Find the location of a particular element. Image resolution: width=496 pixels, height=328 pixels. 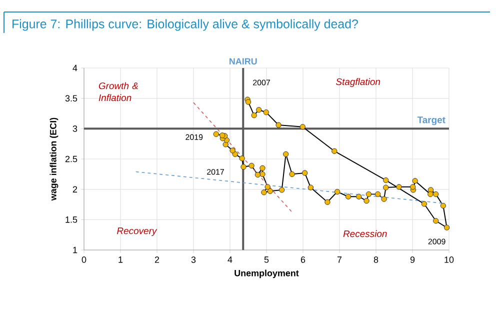

annotation: Recovery is located at coordinates (137, 232).